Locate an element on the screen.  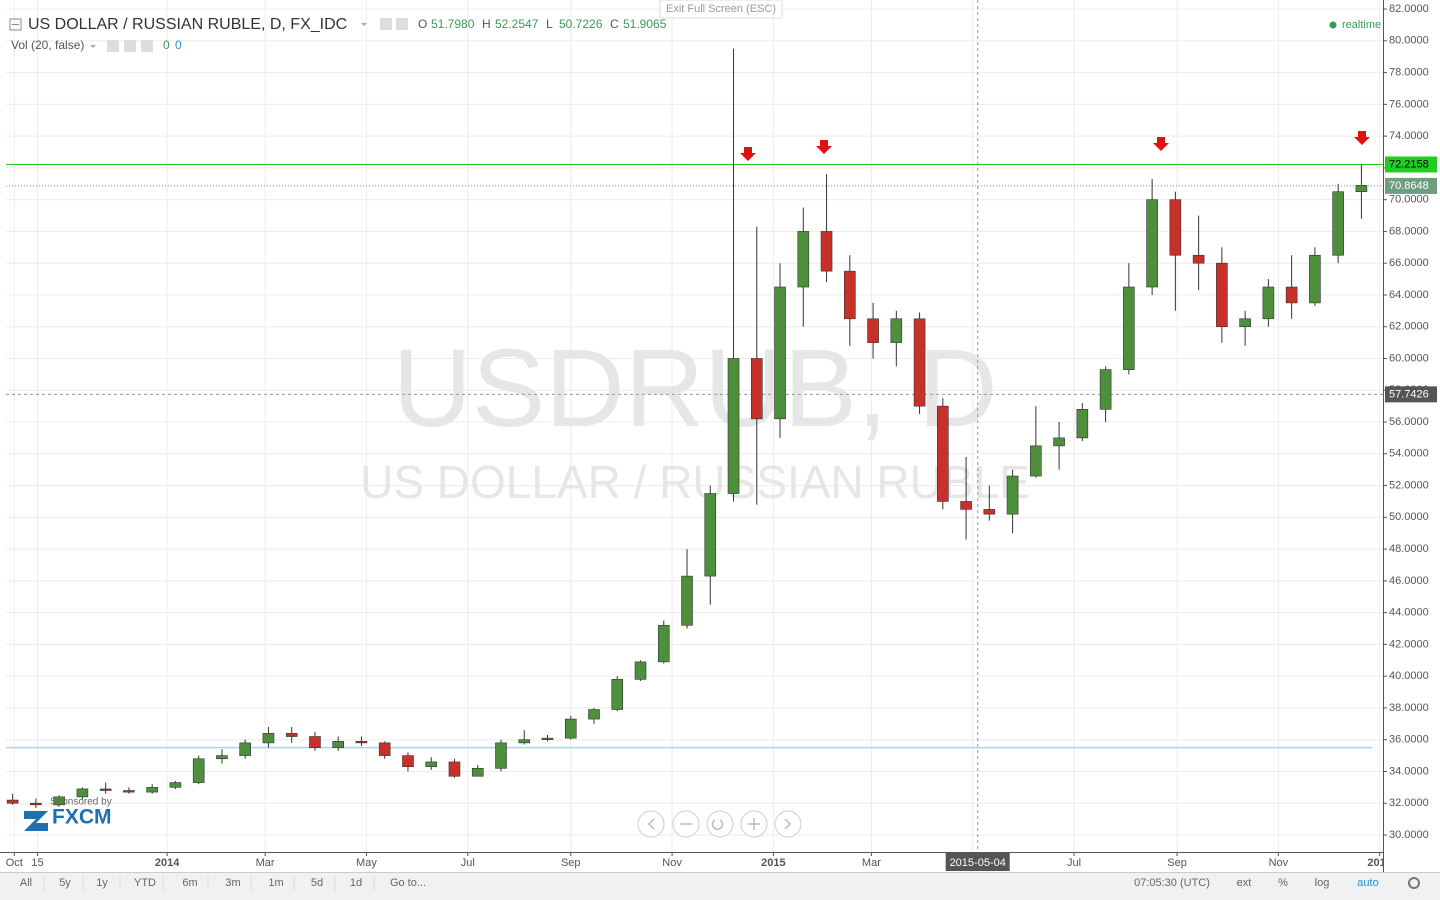
reset-button is located at coordinates (720, 824).